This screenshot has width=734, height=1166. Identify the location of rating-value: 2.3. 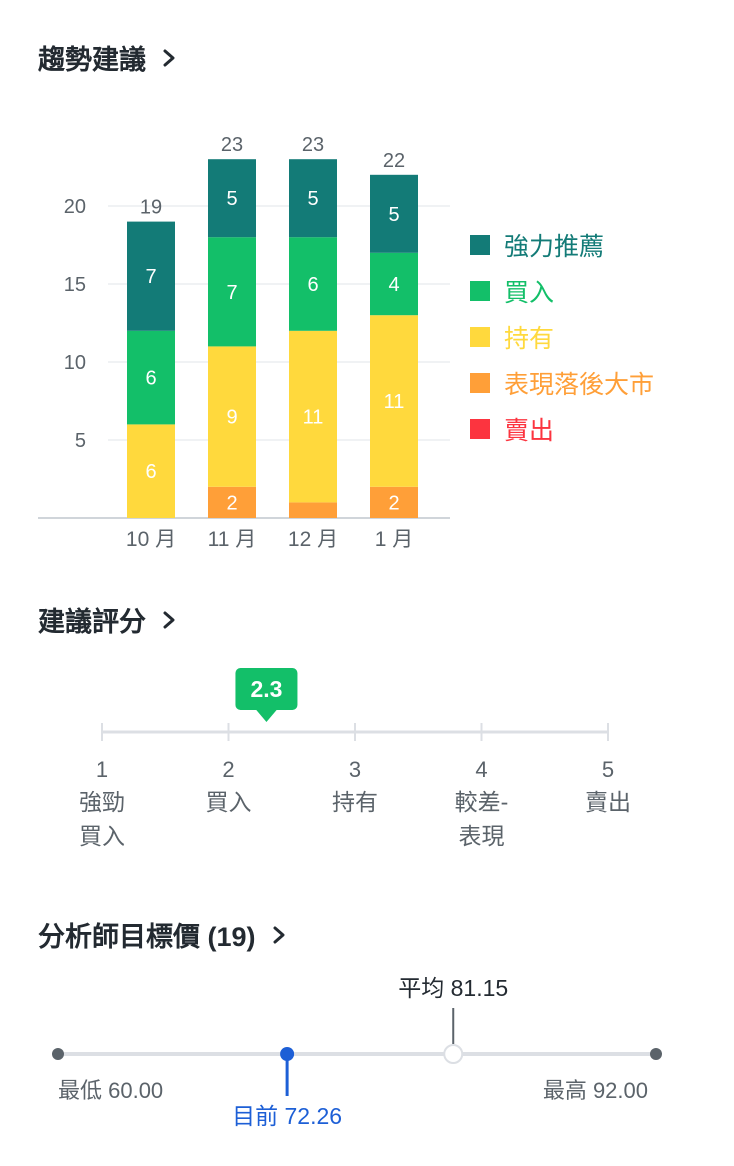
(266, 689).